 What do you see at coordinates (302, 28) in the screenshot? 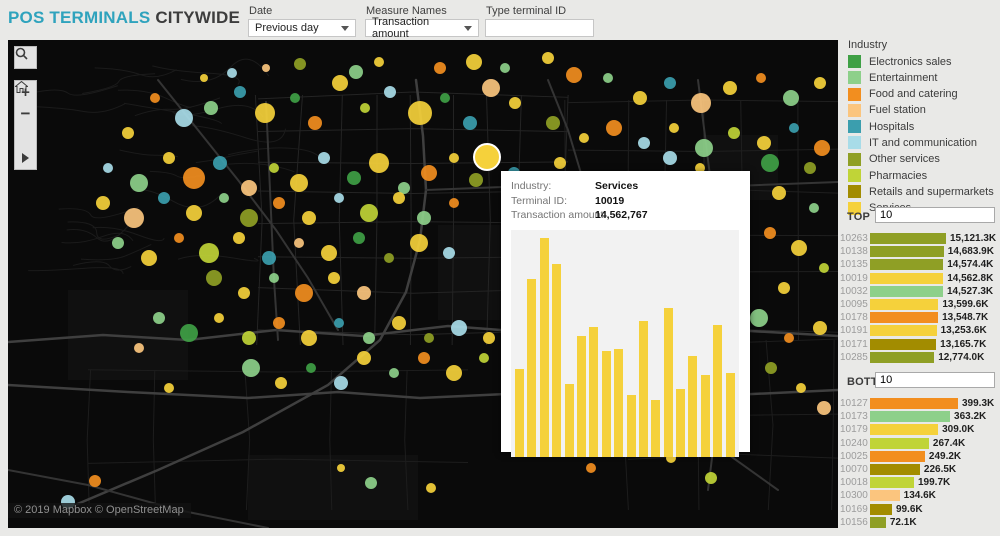
I see `date-filter-select: Previous day` at bounding box center [302, 28].